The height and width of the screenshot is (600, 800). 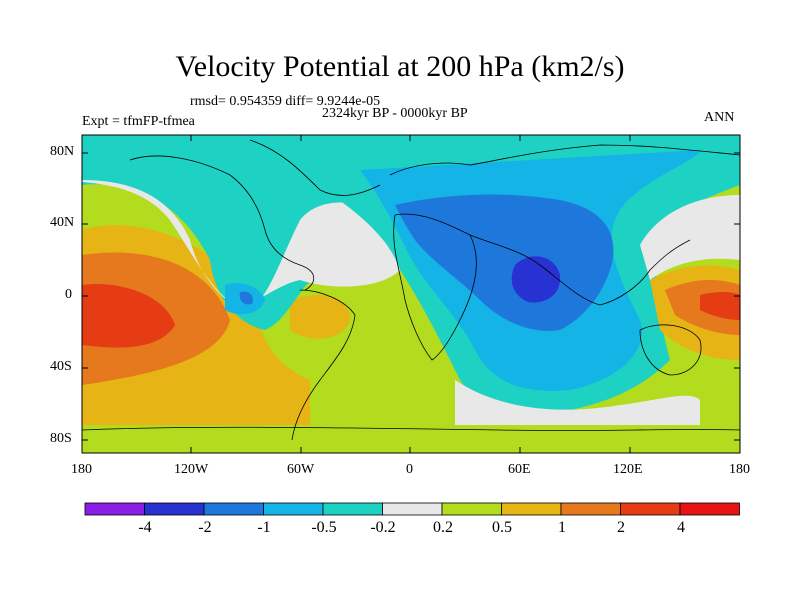 I want to click on lon-label: 60E, so click(x=519, y=469).